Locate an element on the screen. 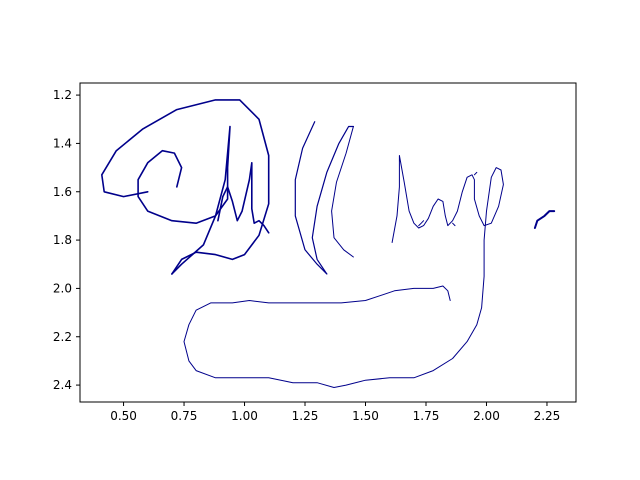 The width and height of the screenshot is (640, 480). y-tick-label: 2.2 is located at coordinates (62, 337).